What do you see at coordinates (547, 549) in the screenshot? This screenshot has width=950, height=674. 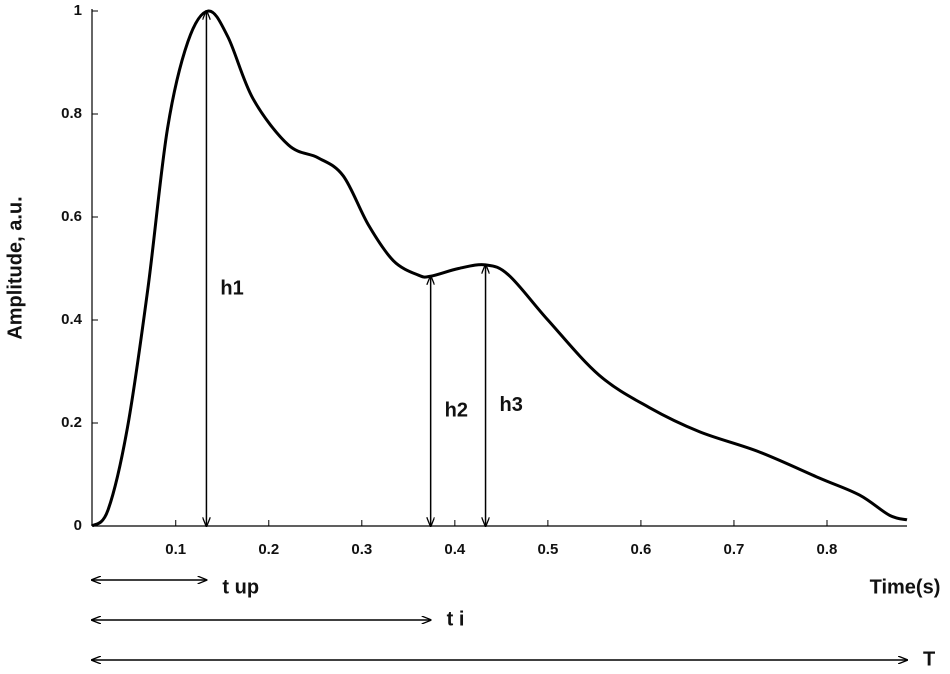 I see `x-tick-label: 0.5` at bounding box center [547, 549].